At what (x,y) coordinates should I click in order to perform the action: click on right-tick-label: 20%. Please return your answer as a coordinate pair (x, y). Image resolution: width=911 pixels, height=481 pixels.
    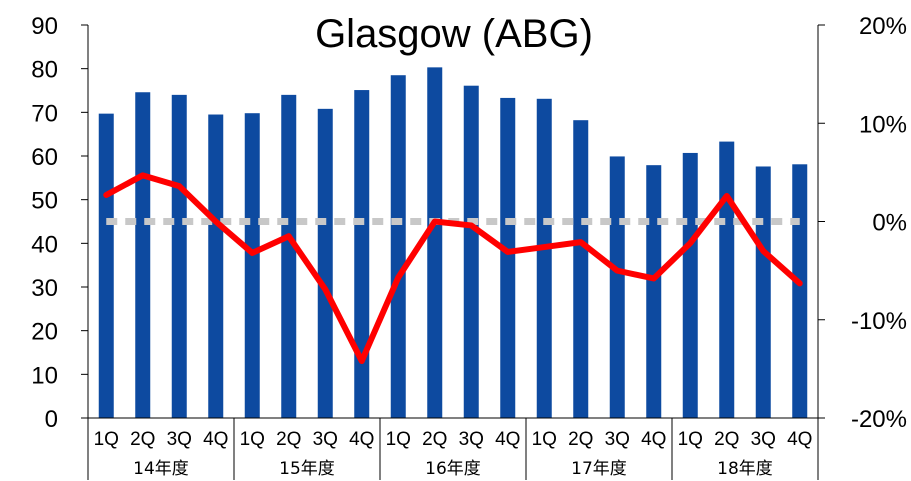
    Looking at the image, I should click on (883, 26).